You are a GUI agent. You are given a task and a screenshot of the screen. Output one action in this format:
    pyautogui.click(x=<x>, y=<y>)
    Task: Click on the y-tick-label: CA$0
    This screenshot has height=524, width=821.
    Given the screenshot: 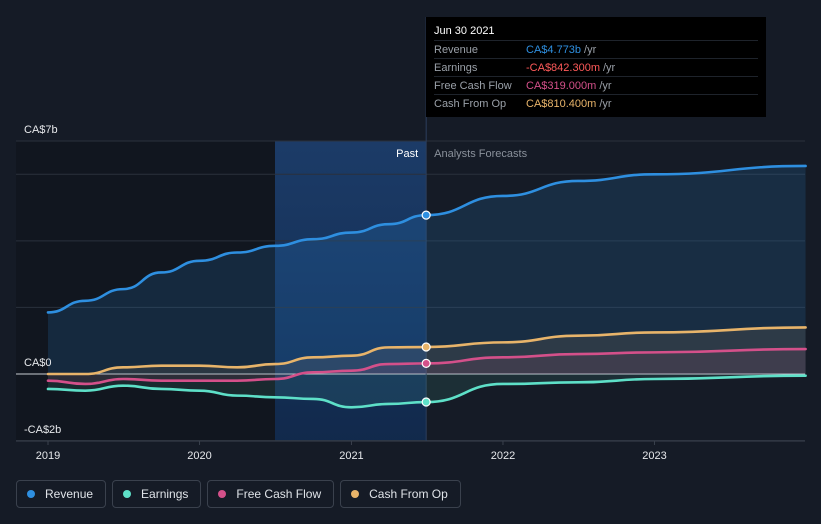 What is the action you would take?
    pyautogui.click(x=38, y=363)
    